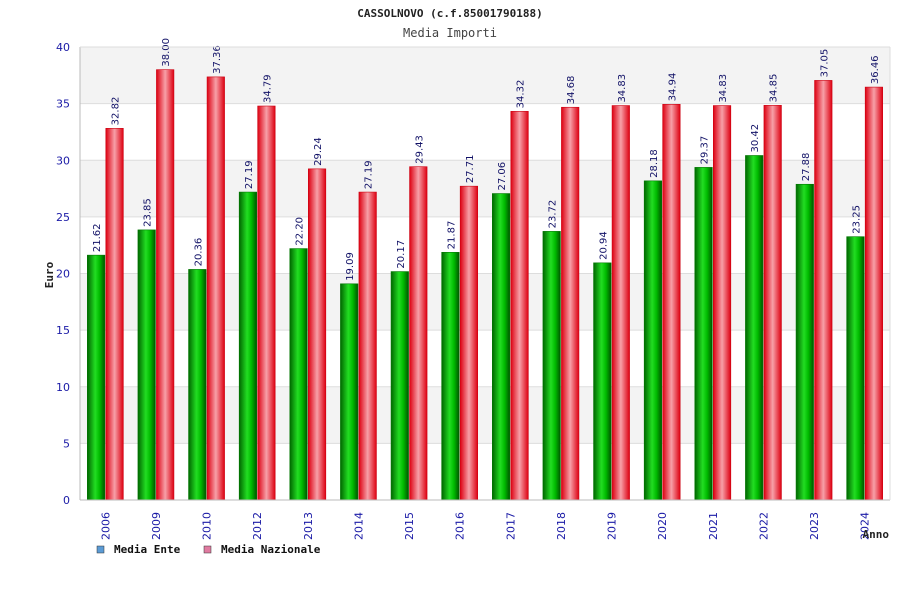 This screenshot has width=900, height=600. What do you see at coordinates (49, 274) in the screenshot?
I see `y-axis-label: Euro` at bounding box center [49, 274].